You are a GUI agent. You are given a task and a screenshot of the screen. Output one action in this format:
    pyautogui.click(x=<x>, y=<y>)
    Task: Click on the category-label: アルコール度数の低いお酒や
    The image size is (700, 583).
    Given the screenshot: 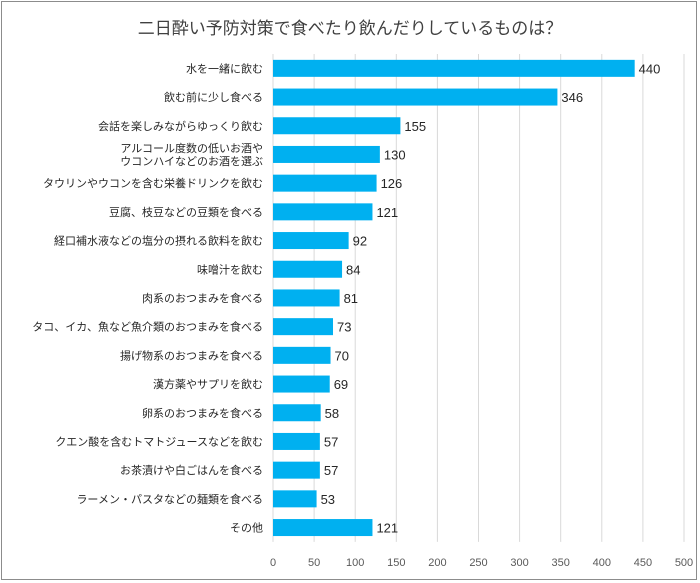 What is the action you would take?
    pyautogui.click(x=191, y=148)
    